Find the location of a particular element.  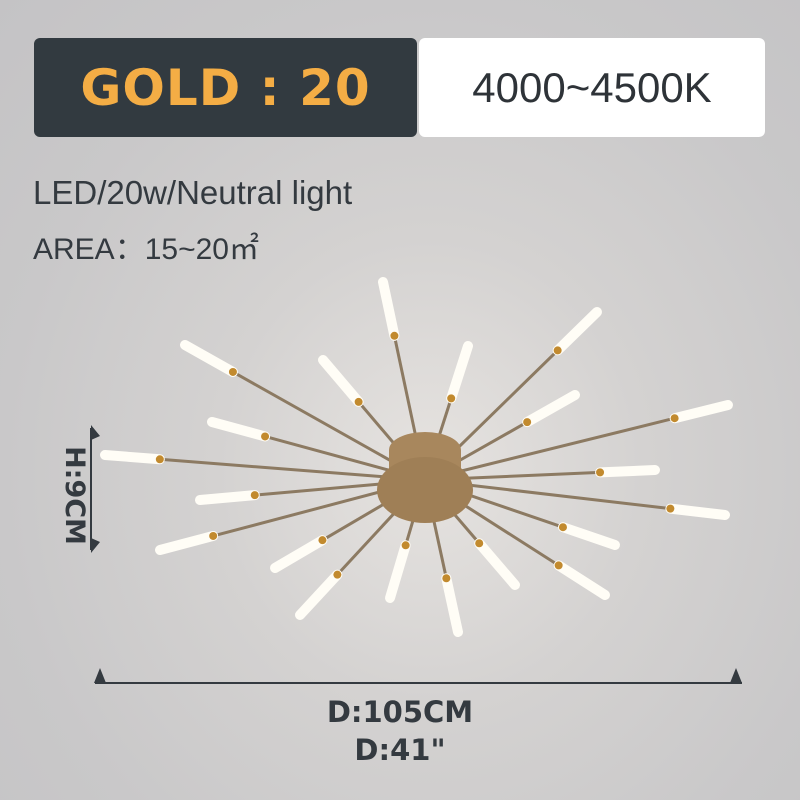

height-label: H:9CM is located at coordinates (74, 495).